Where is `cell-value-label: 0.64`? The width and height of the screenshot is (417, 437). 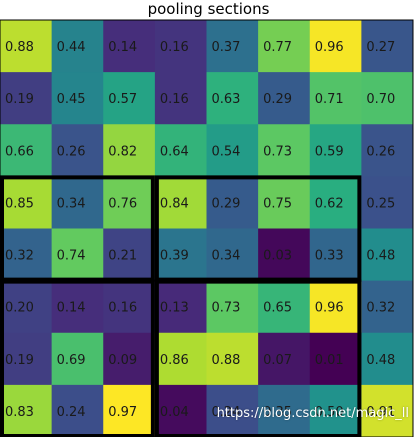
cell-value-label: 0.64 is located at coordinates (174, 151).